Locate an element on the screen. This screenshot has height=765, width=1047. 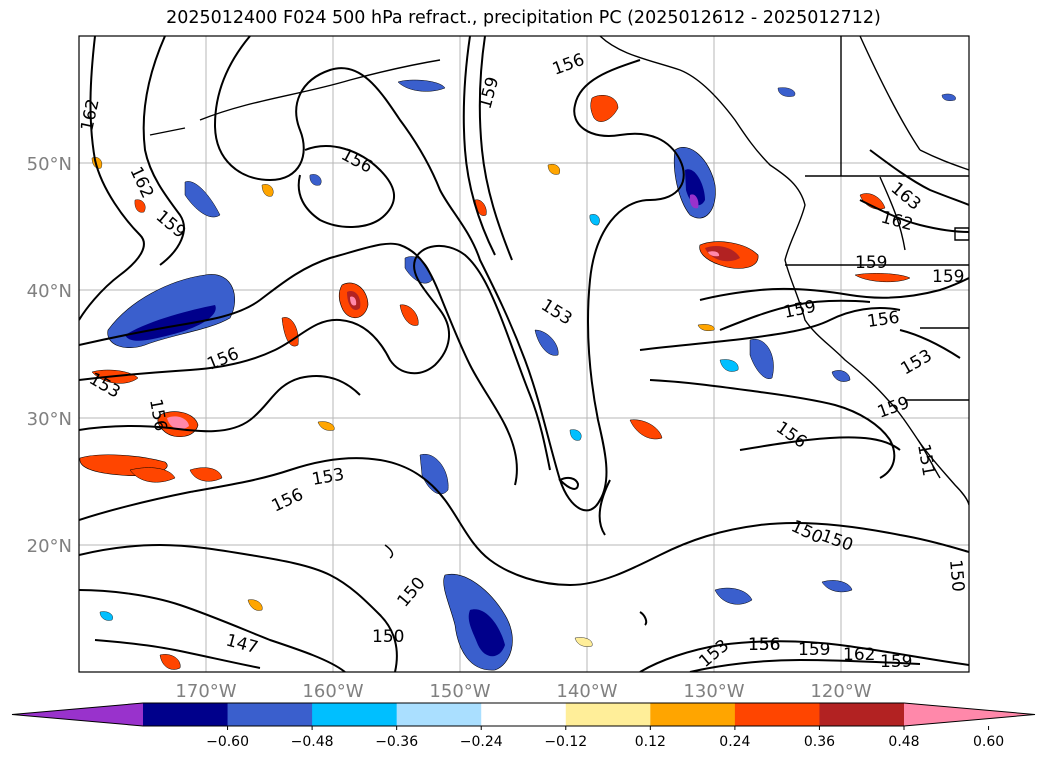
lat-label-50n: 50°N is located at coordinates (49, 164).